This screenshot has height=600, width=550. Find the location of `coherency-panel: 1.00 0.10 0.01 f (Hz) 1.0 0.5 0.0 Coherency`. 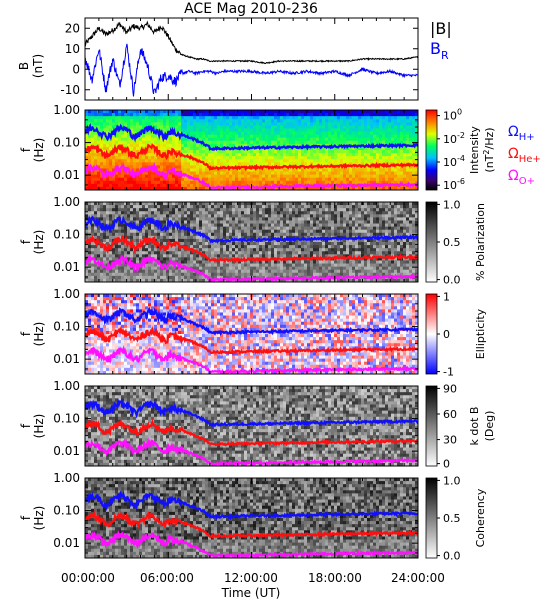

coherency-panel: 1.00 0.10 0.01 f (Hz) 1.0 0.5 0.0 Coherency is located at coordinates (253, 517).